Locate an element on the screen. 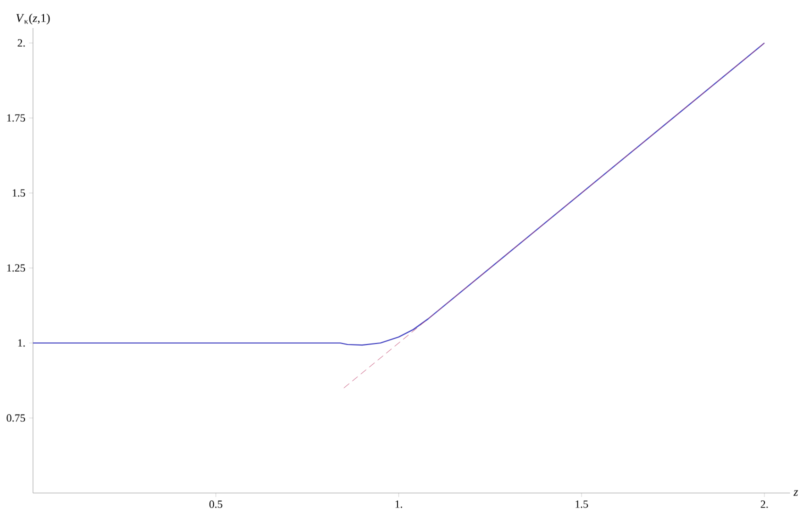 The image size is (800, 517). y-tick-label: 2. is located at coordinates (21, 43).